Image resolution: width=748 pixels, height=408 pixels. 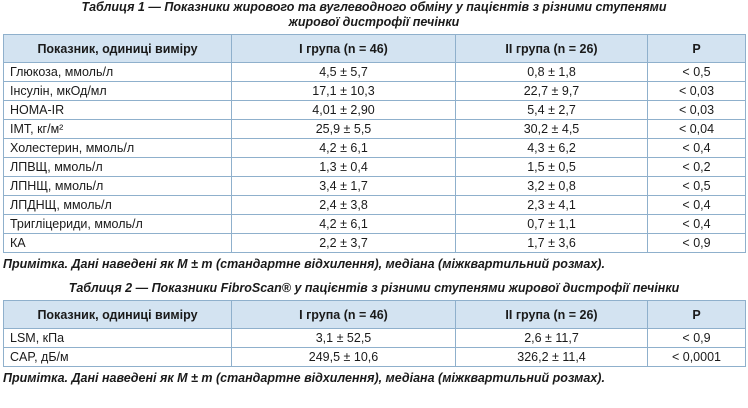 What do you see at coordinates (117, 72) in the screenshot?
I see `table-cell: Глюкоза, ммоль/л` at bounding box center [117, 72].